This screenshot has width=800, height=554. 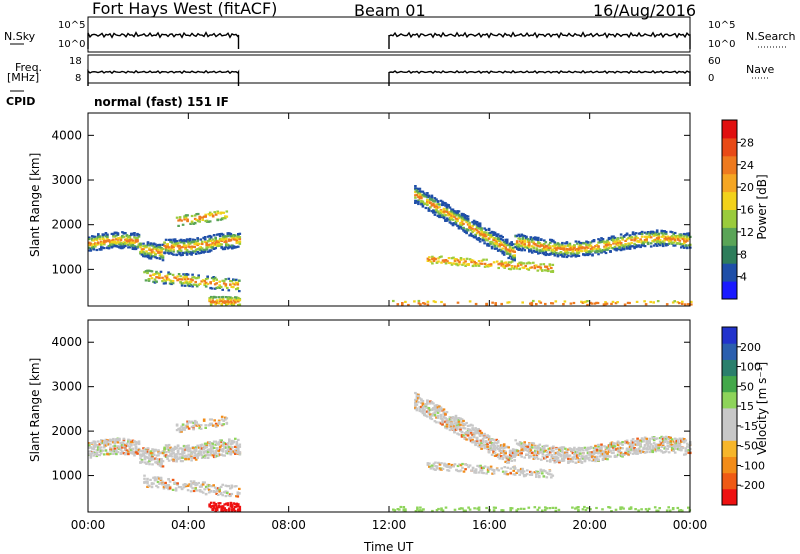 I want to click on cpid-label: CPID, so click(x=21, y=101).